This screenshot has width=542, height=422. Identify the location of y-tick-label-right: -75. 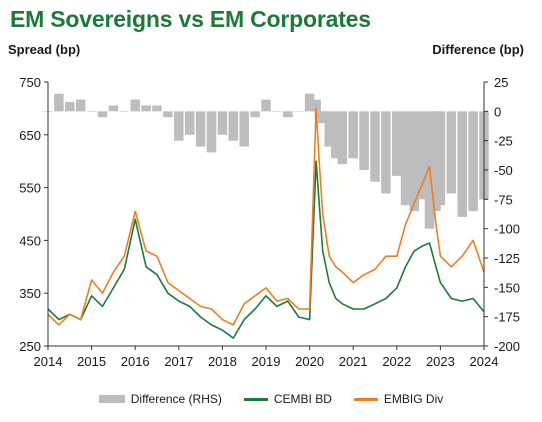
(503, 199).